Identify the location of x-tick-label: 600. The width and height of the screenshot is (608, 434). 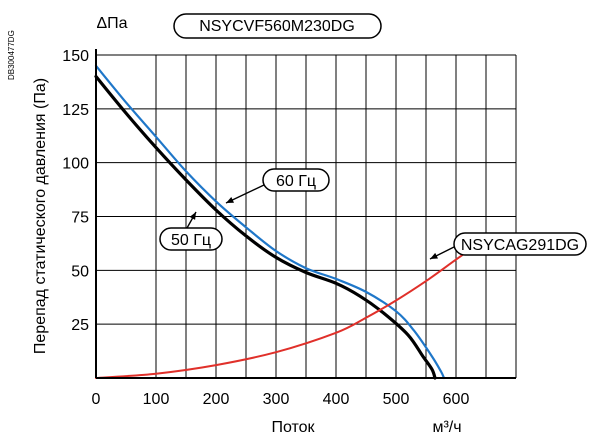
(456, 399).